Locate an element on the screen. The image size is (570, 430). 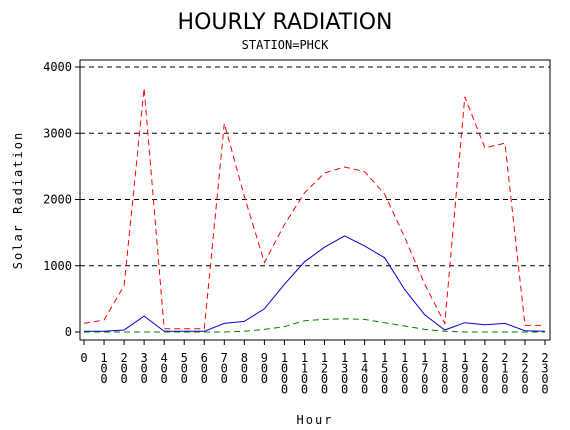
chart-subtitle: STATION=PHCK is located at coordinates (285, 45).